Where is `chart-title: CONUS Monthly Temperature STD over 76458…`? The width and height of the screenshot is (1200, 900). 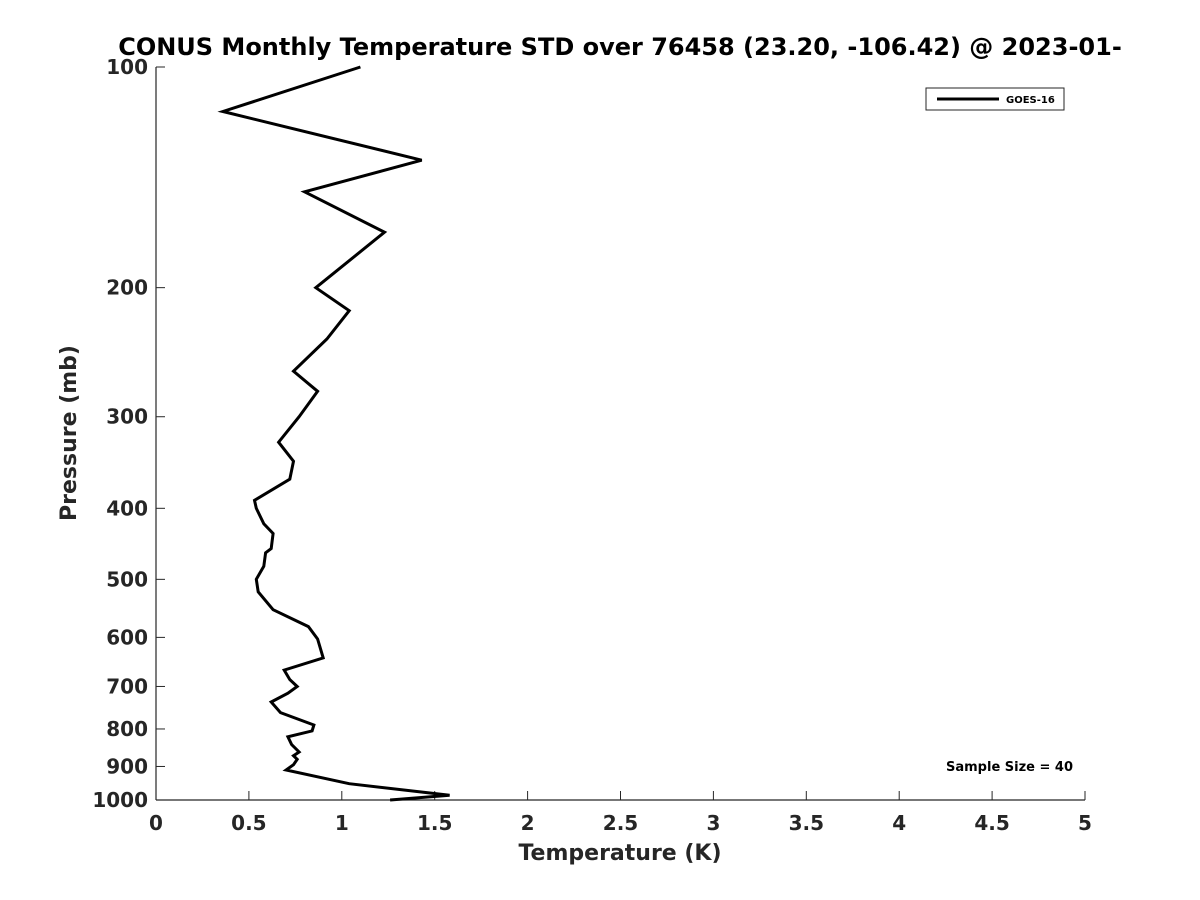
chart-title: CONUS Monthly Temperature STD over 76458… is located at coordinates (620, 47).